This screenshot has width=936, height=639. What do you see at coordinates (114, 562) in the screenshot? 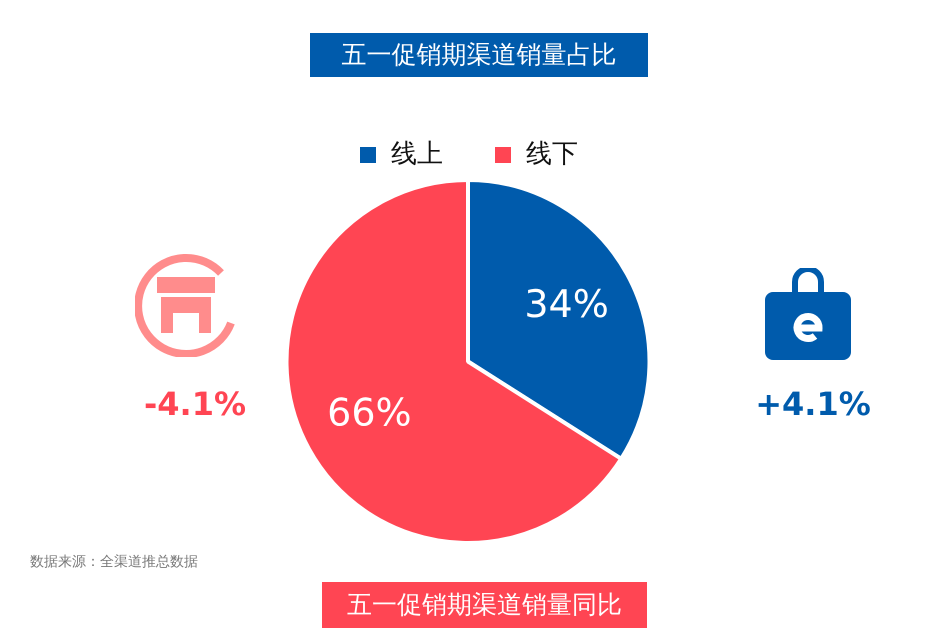
I see `source-note: 数据来源：全渠道推总数据` at bounding box center [114, 562].